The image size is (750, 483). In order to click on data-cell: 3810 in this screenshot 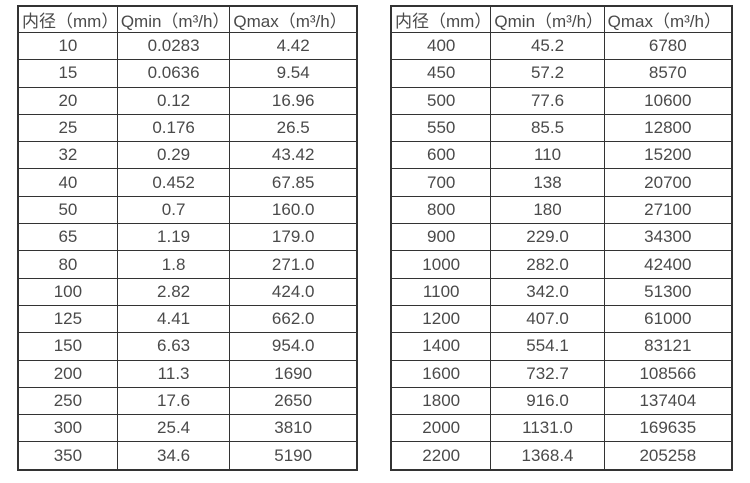, I will do `click(293, 428)`.